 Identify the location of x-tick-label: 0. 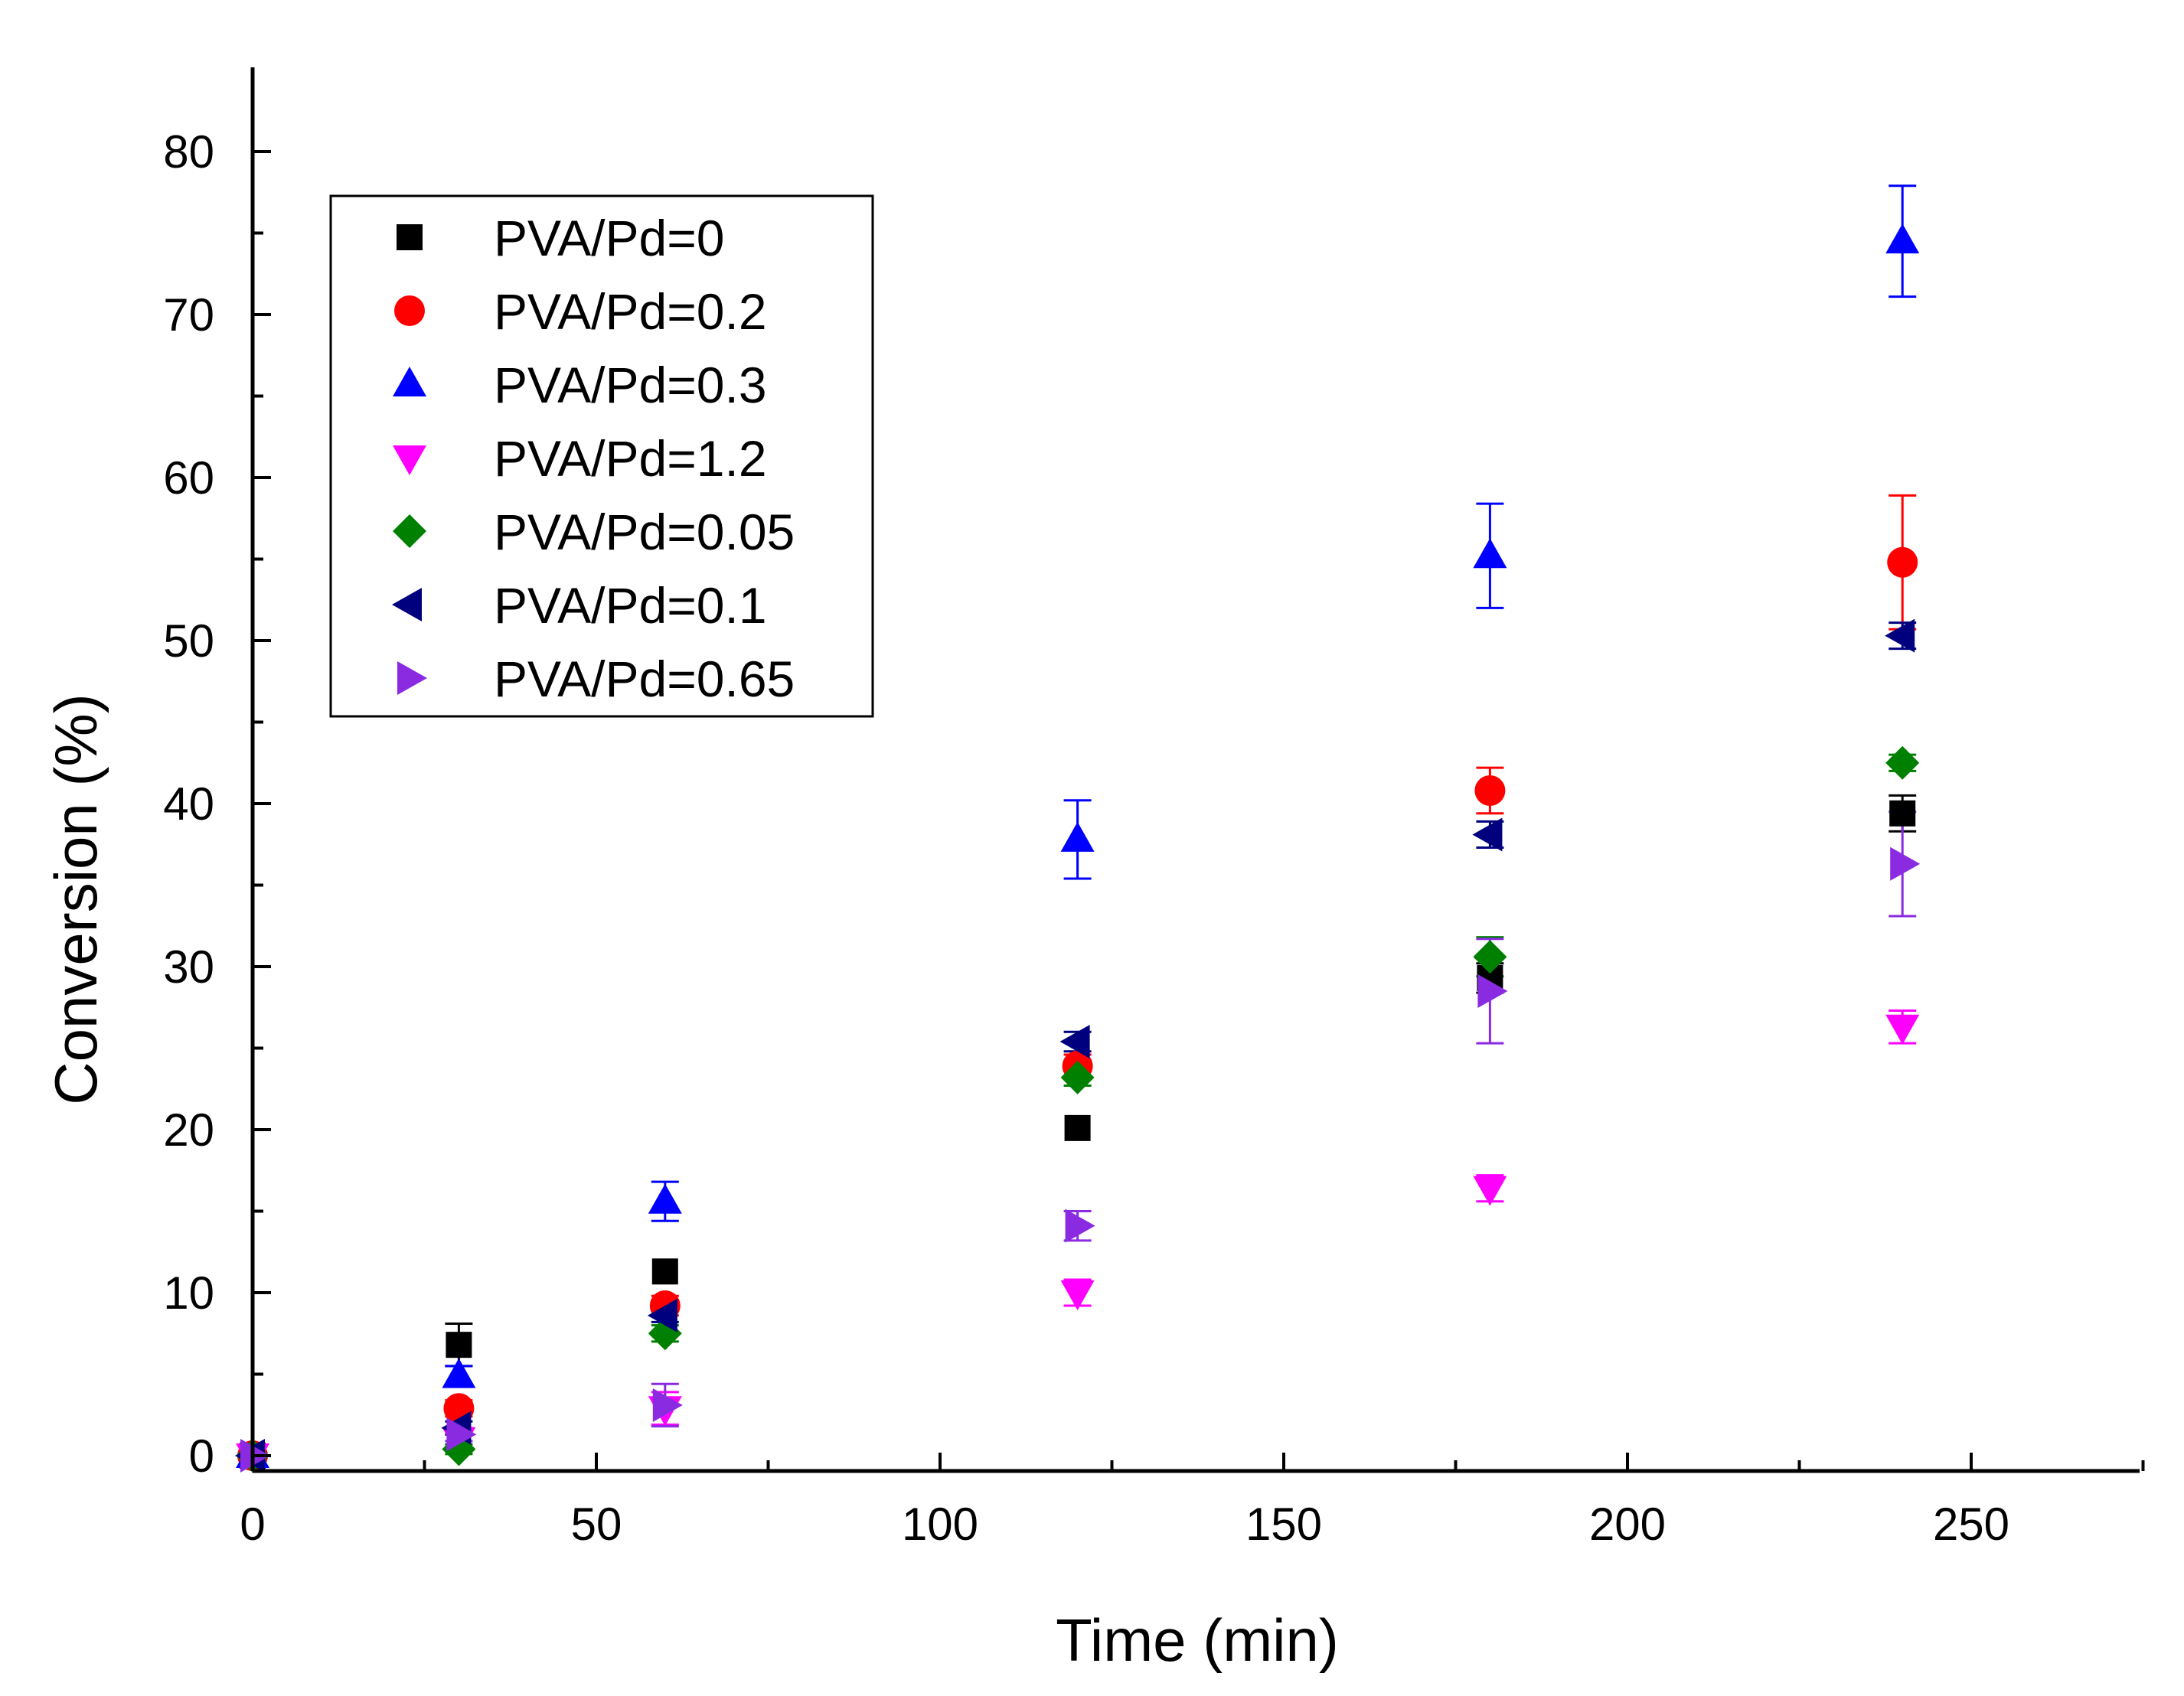
(253, 1524).